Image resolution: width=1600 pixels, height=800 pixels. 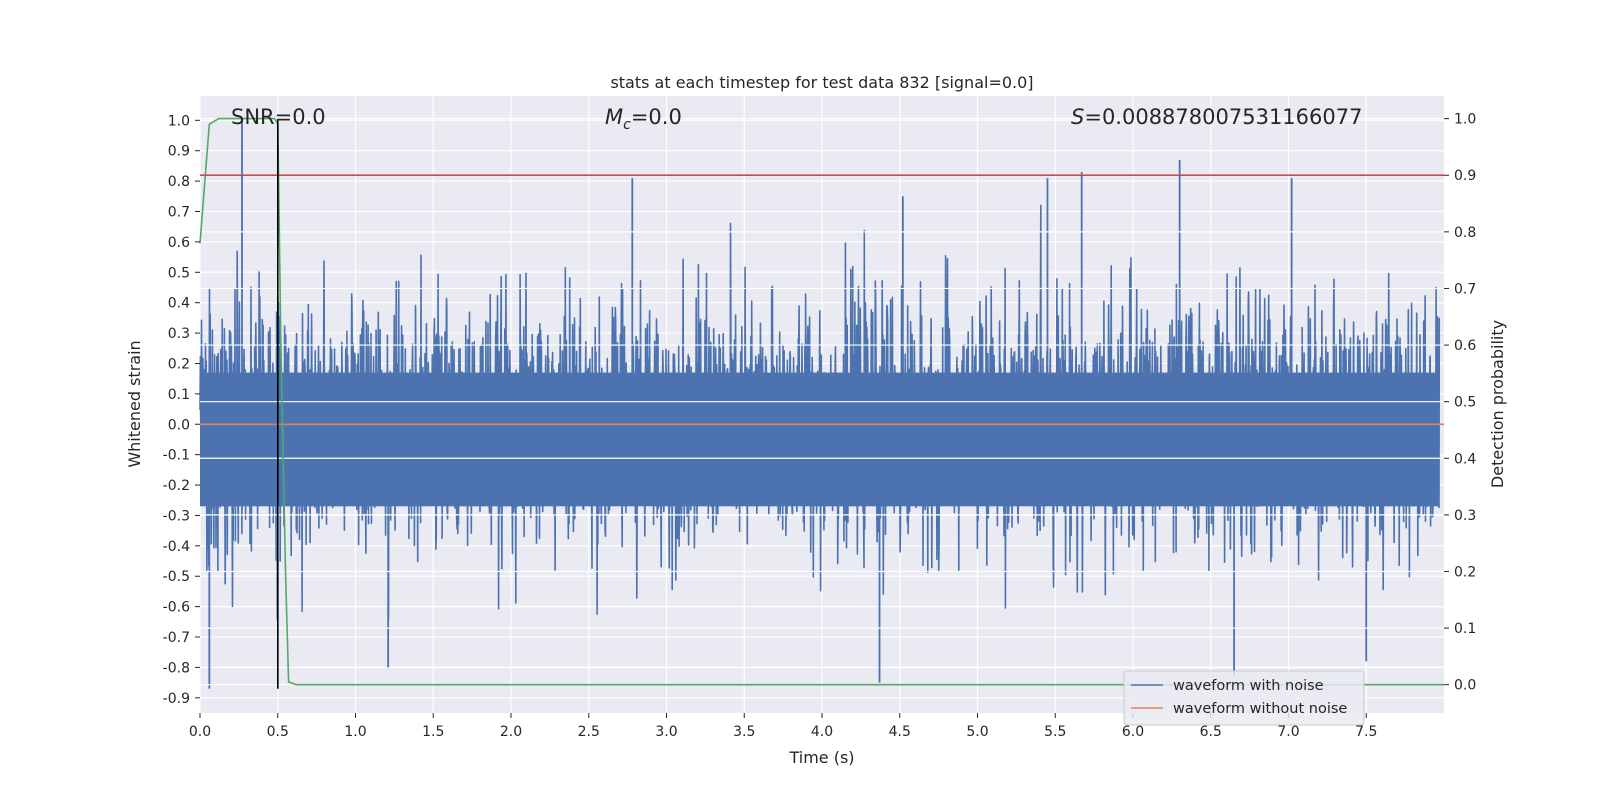 What do you see at coordinates (278, 117) in the screenshot?
I see `snr-annotation: SNR=0.0` at bounding box center [278, 117].